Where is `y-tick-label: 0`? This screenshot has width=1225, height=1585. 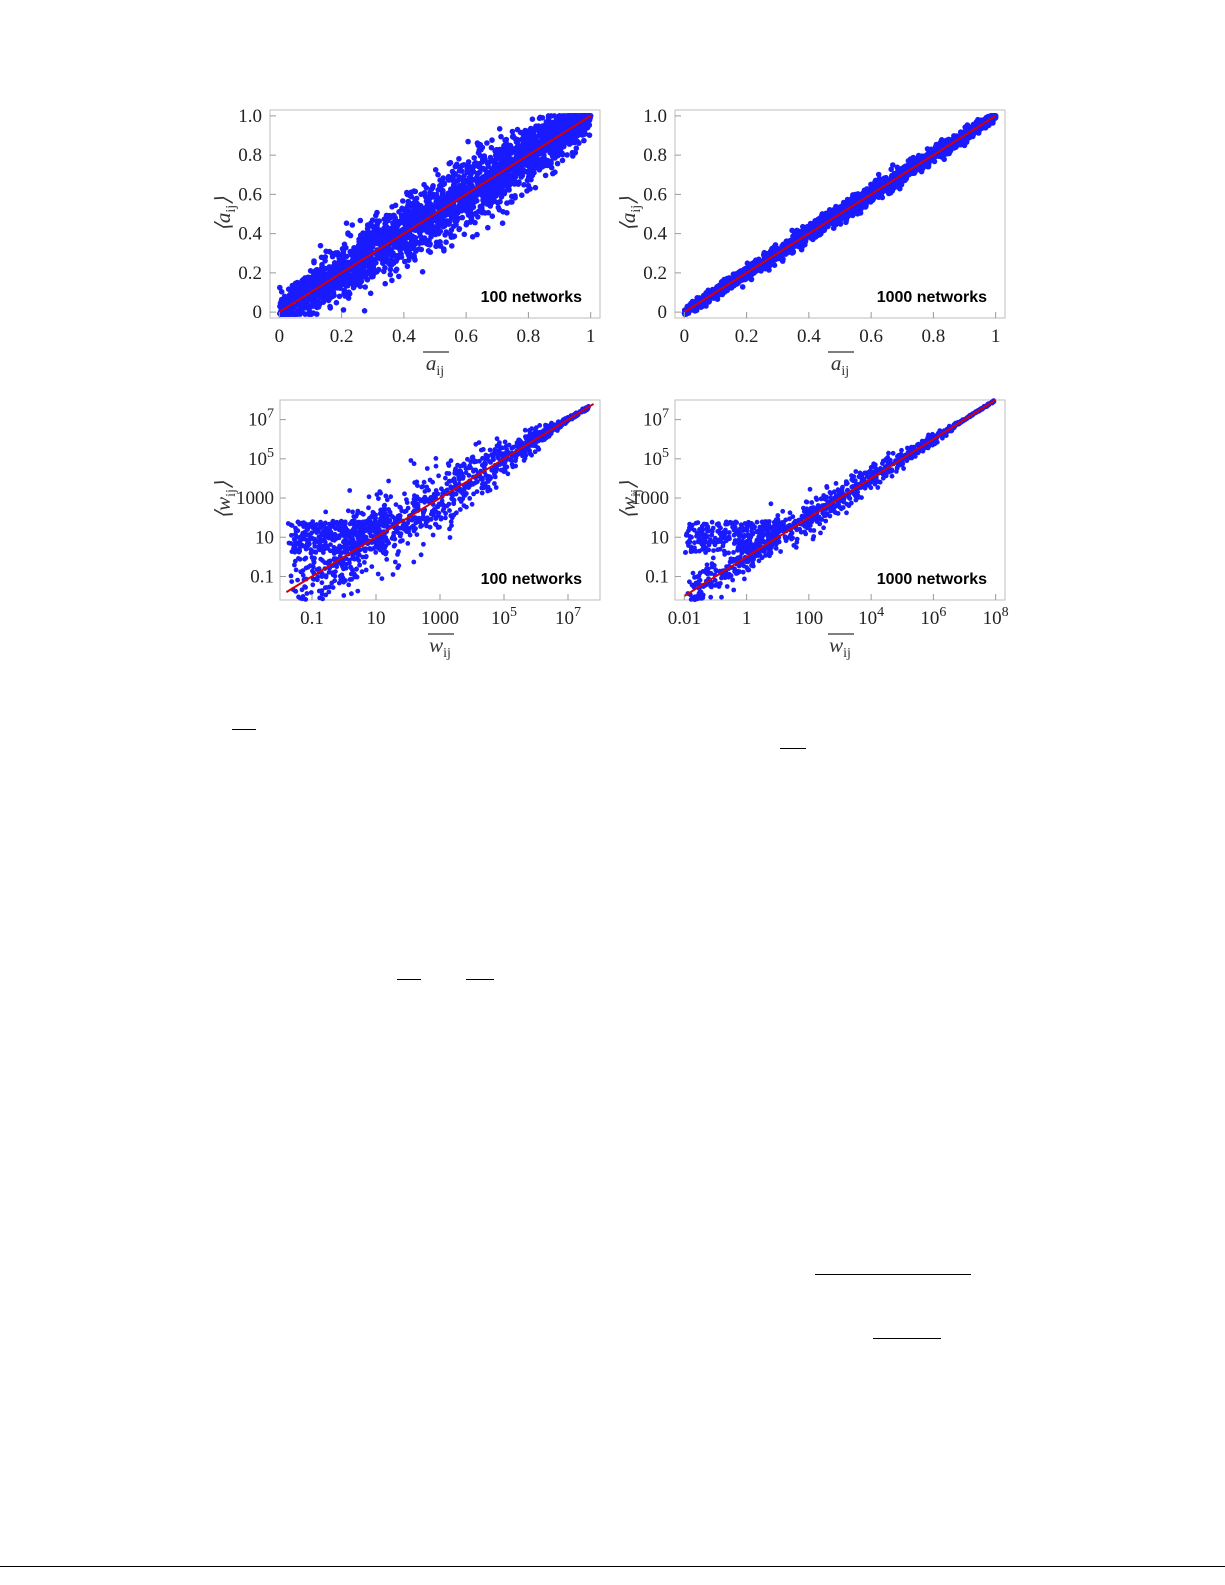
y-tick-label: 0 is located at coordinates (258, 312).